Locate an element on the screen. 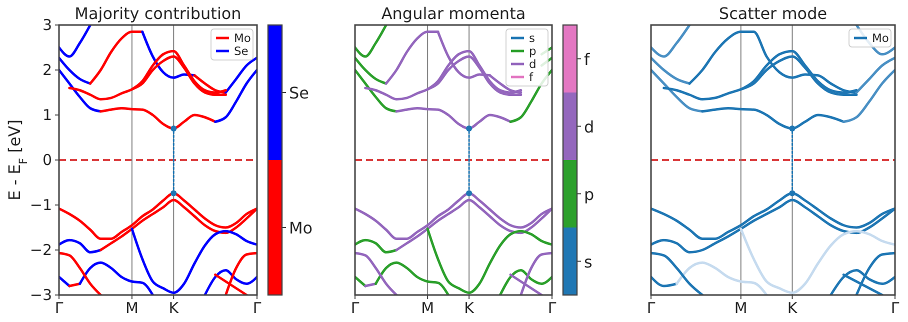 This screenshot has width=908, height=322. color-bar-label: p is located at coordinates (589, 194).